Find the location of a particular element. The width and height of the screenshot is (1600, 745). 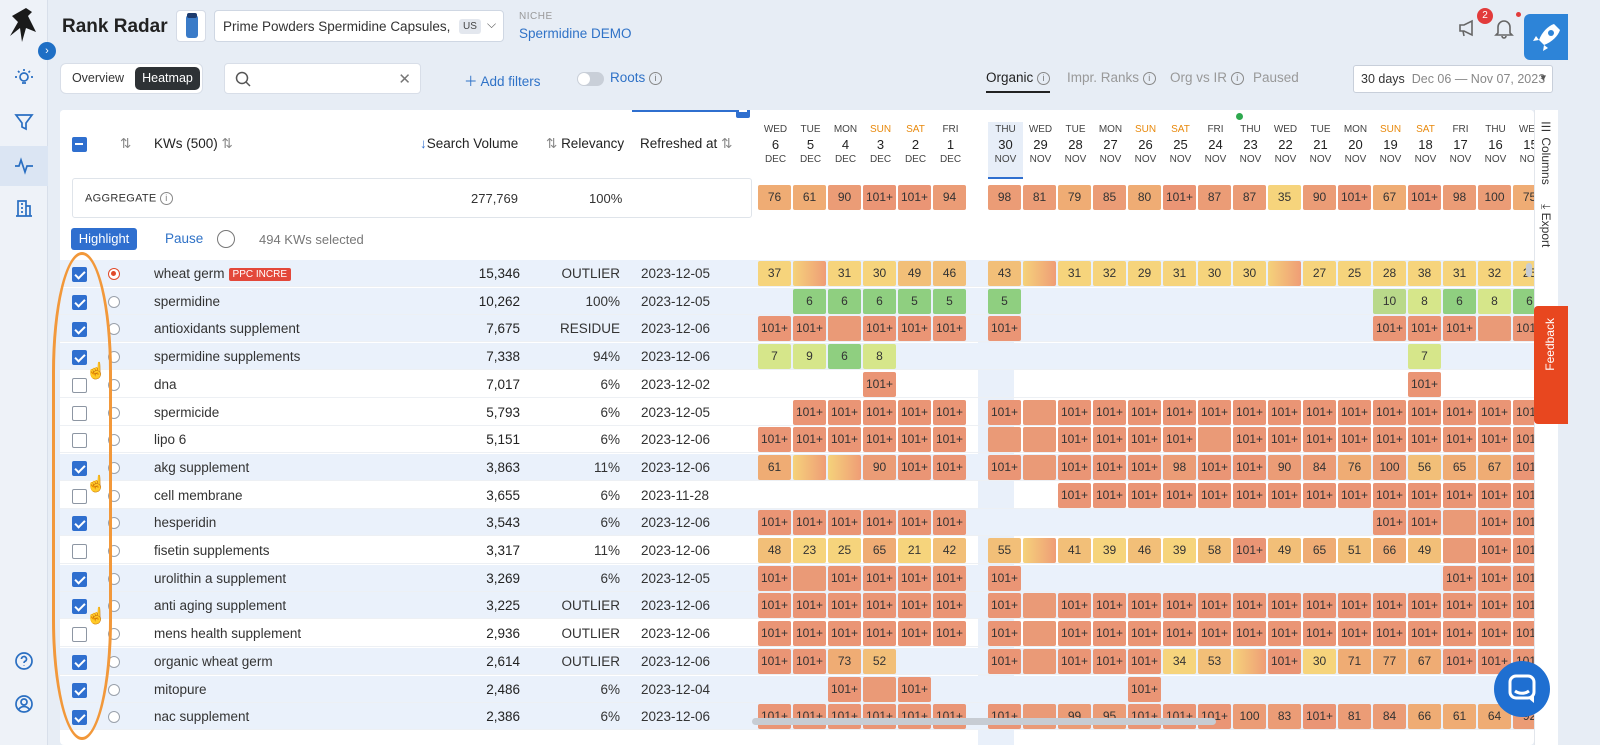

refreshed-header: Refreshed at ⇅ is located at coordinates (686, 143).